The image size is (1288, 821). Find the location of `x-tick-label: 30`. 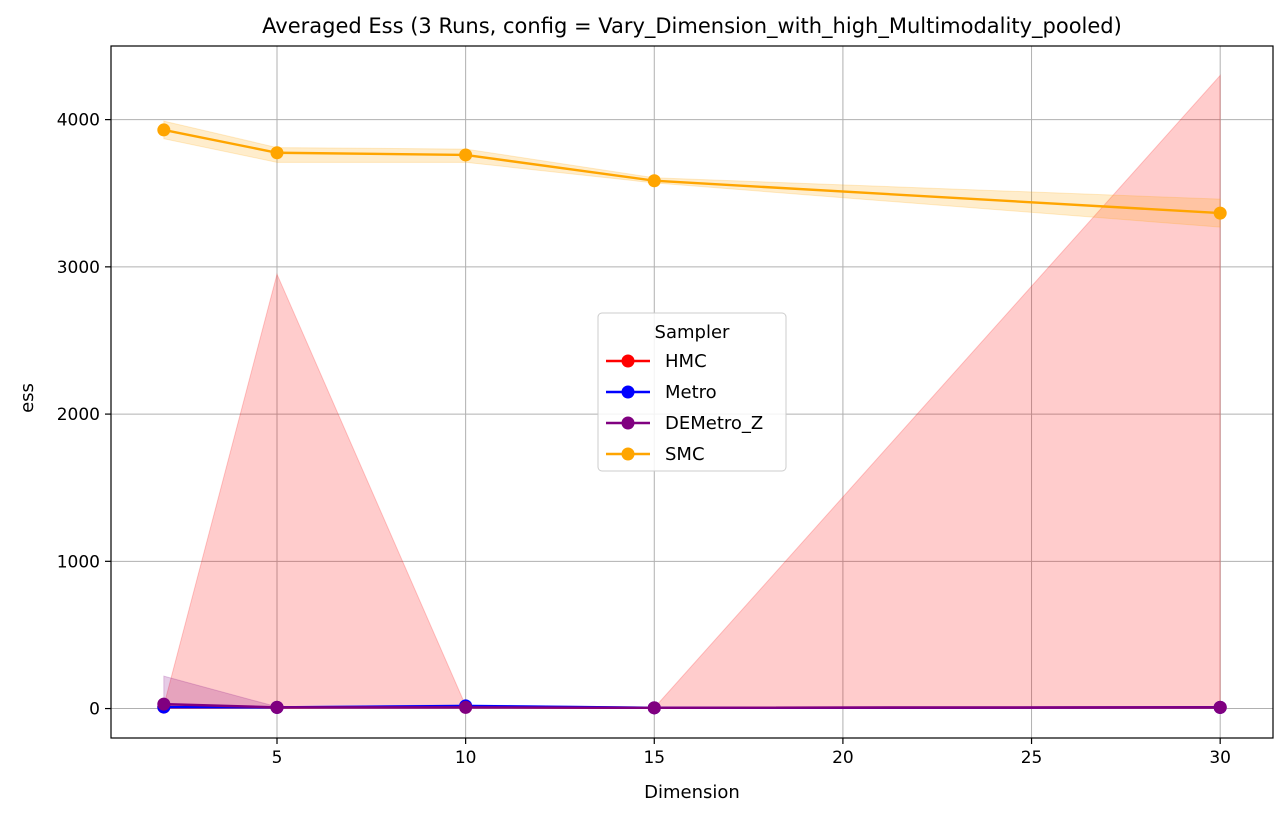

x-tick-label: 30 is located at coordinates (1220, 758).